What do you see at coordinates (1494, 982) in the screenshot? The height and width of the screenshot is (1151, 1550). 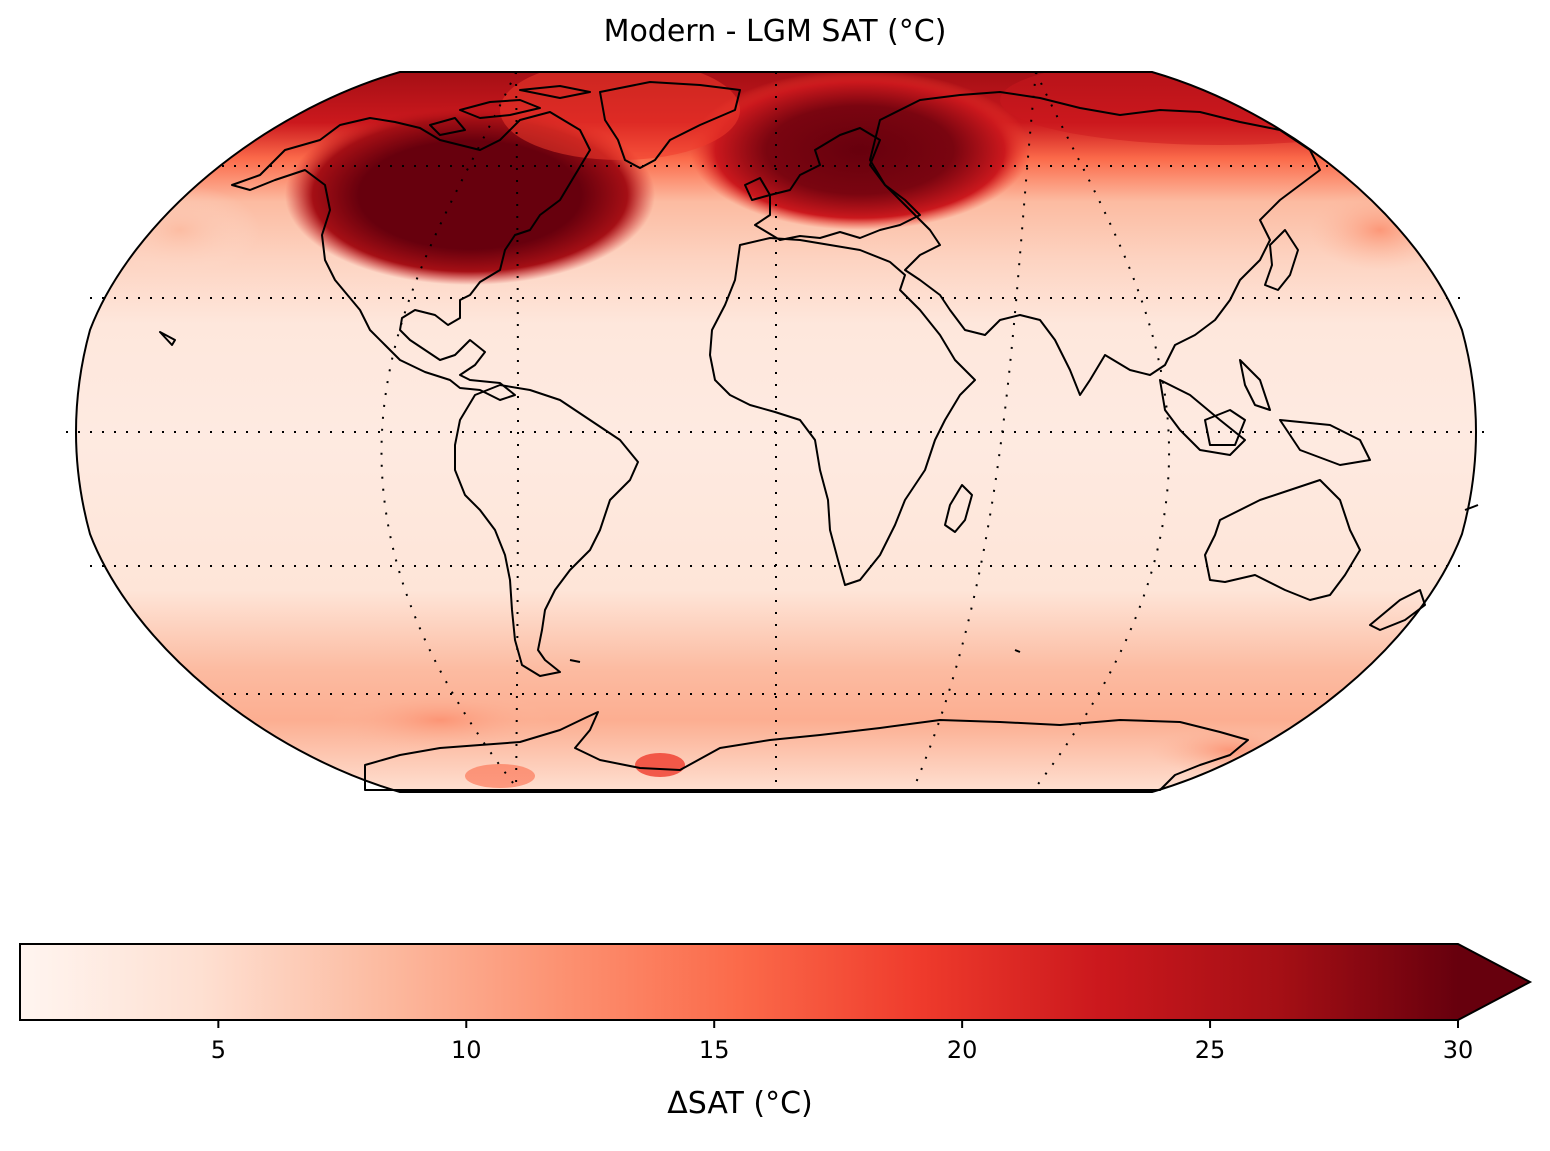 I see `colorbar-extend-arrow` at bounding box center [1494, 982].